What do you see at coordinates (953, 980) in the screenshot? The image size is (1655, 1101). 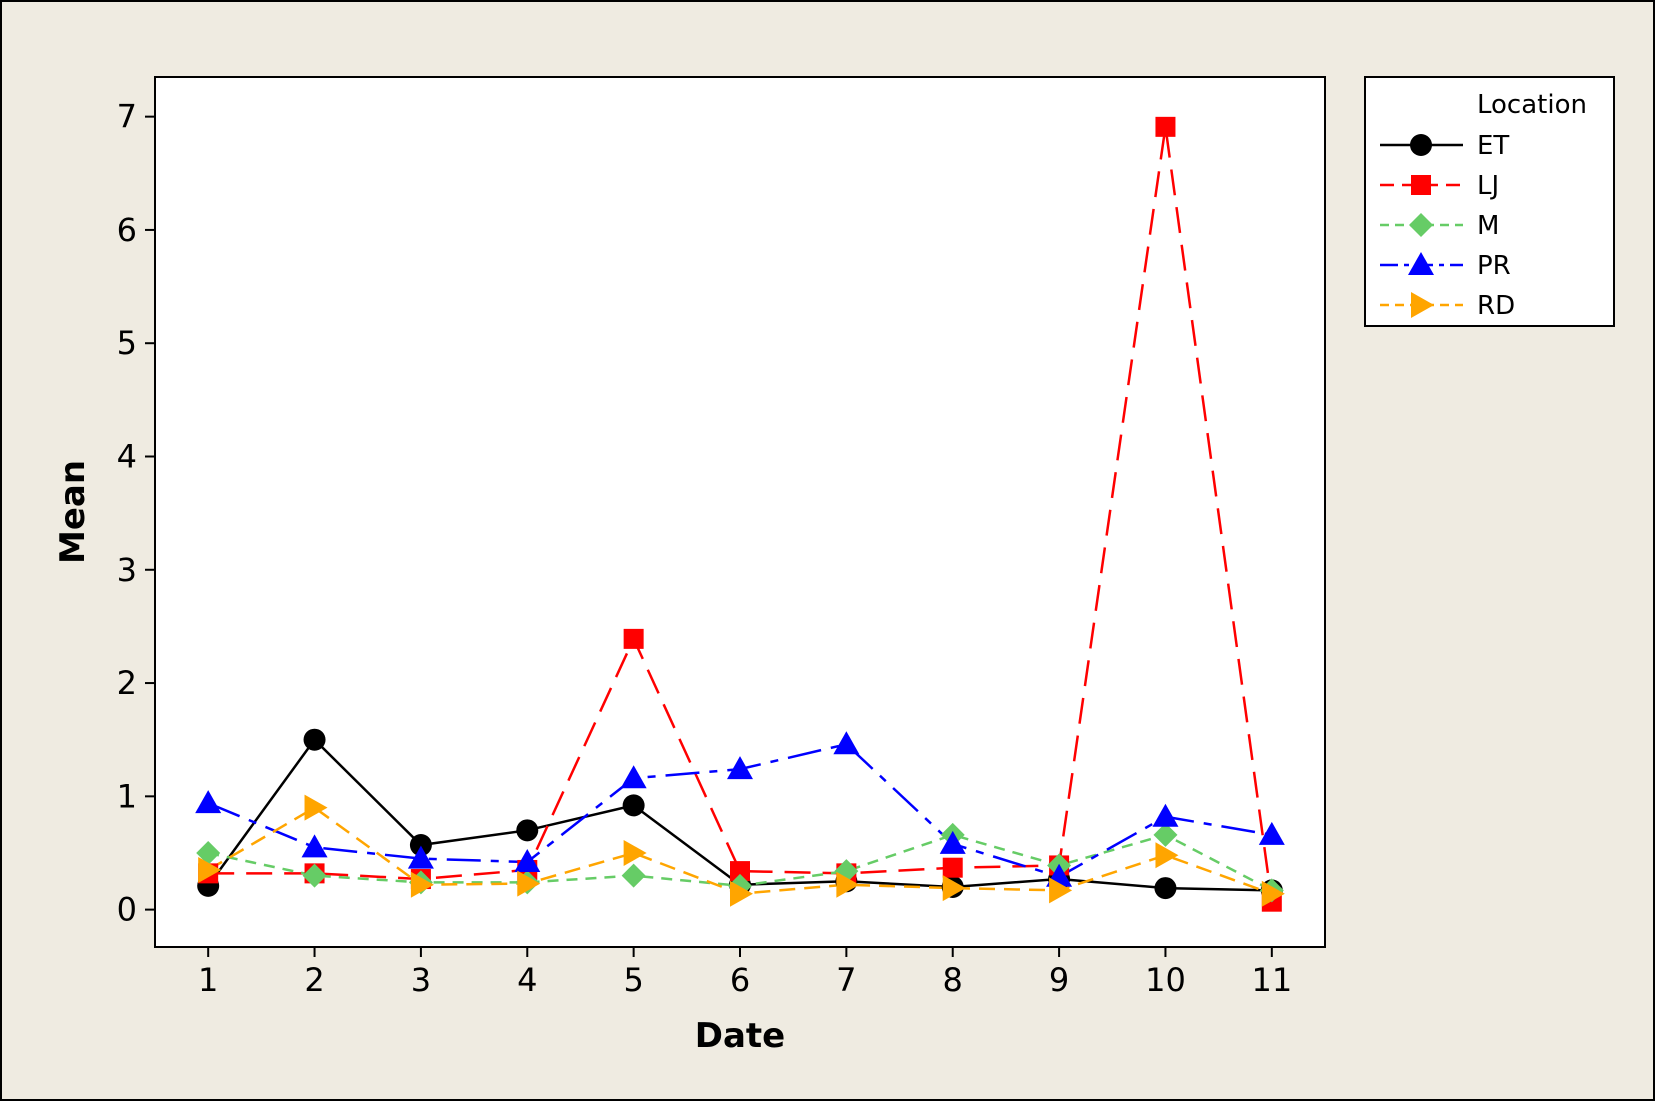 I see `x-tick-label: 8` at bounding box center [953, 980].